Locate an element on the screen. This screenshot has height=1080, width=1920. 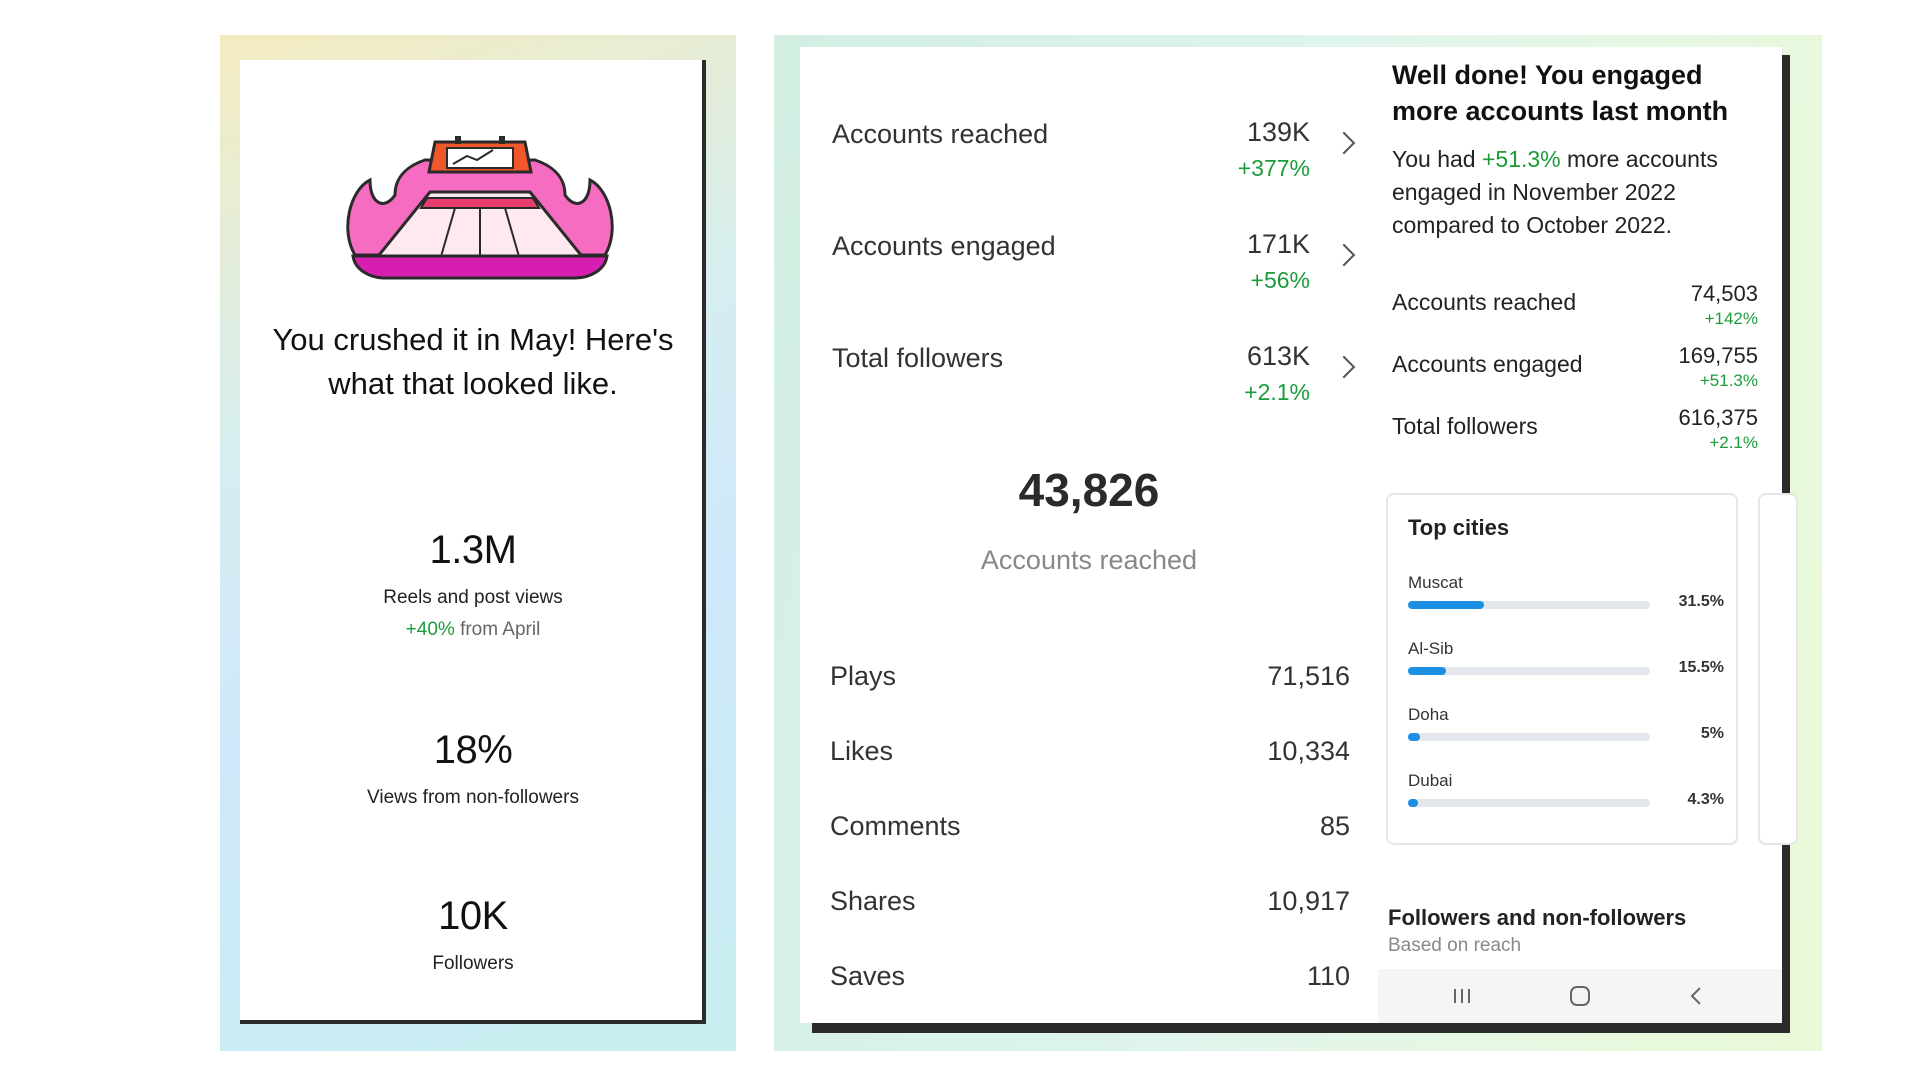
overview-row-followers: Total followers 613K +2.1% is located at coordinates (1094, 376).